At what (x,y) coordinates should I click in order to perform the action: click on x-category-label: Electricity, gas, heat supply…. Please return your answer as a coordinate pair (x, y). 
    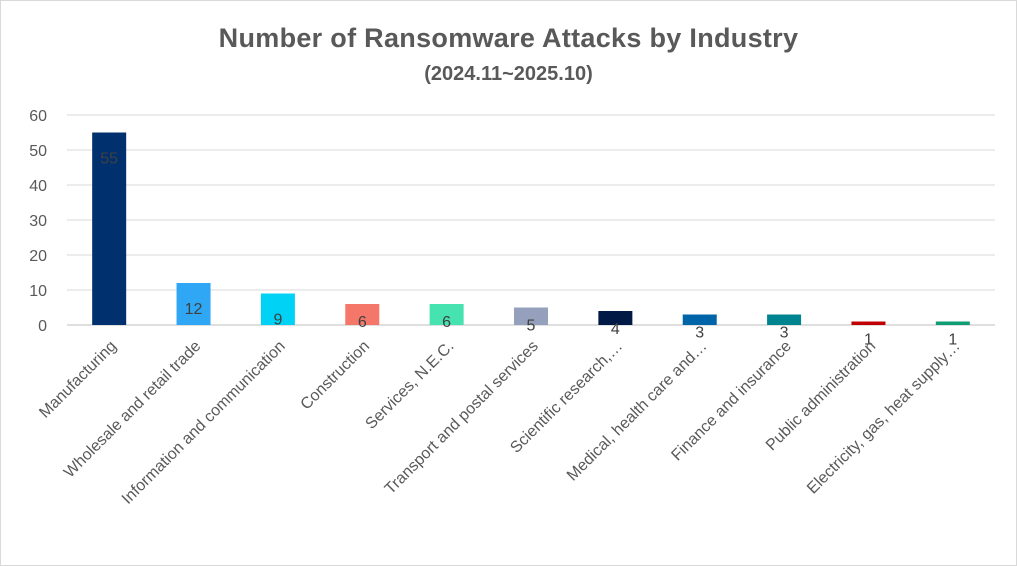
    Looking at the image, I should click on (884, 418).